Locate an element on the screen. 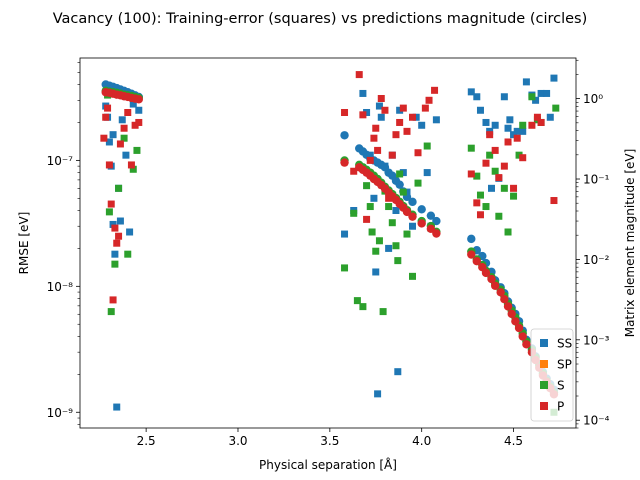 The image size is (640, 480). y-left-tick-label: 10⁻⁷ is located at coordinates (60, 161).